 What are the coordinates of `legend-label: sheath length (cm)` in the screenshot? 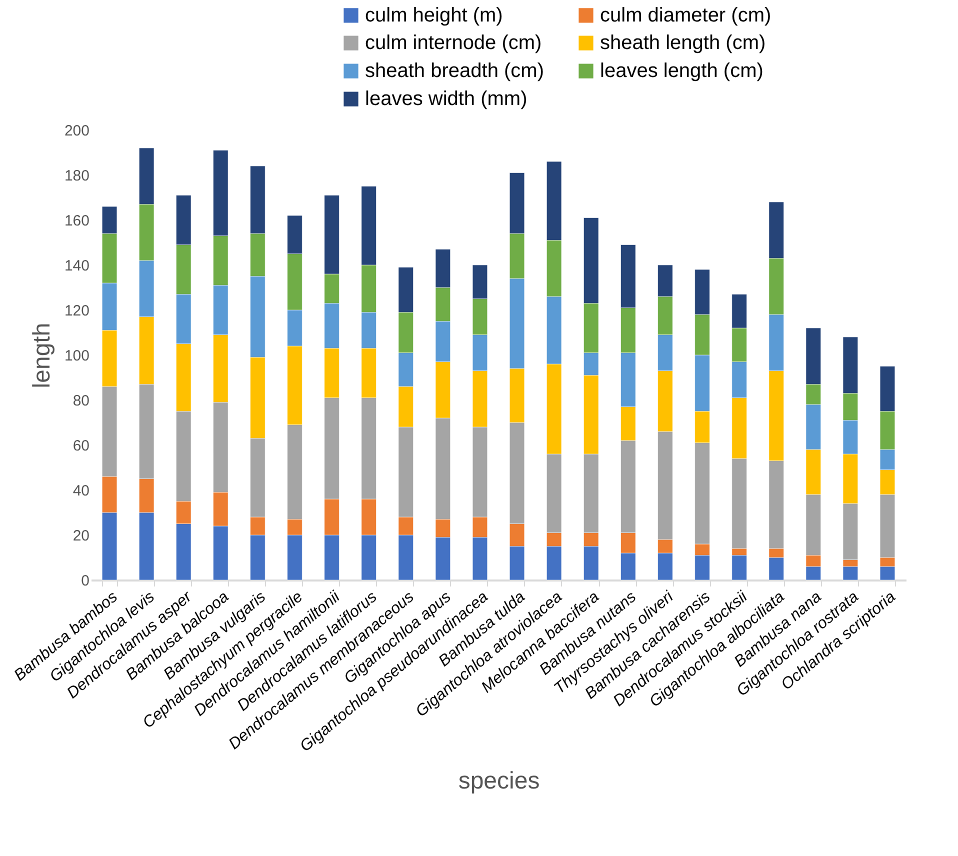 It's located at (683, 43).